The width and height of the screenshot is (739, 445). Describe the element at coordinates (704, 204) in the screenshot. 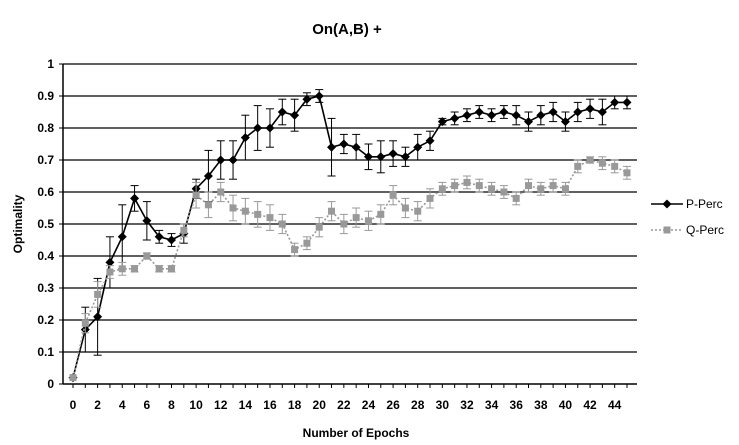

I see `legend-label: P-Perc` at that location.